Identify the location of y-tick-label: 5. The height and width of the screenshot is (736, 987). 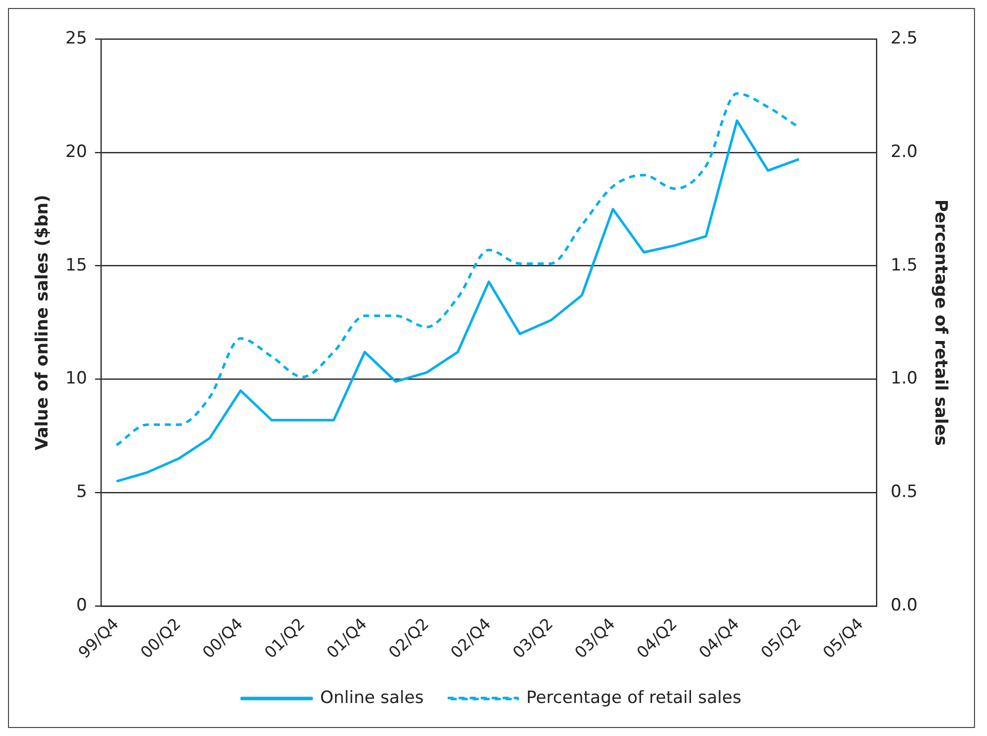
(82, 492).